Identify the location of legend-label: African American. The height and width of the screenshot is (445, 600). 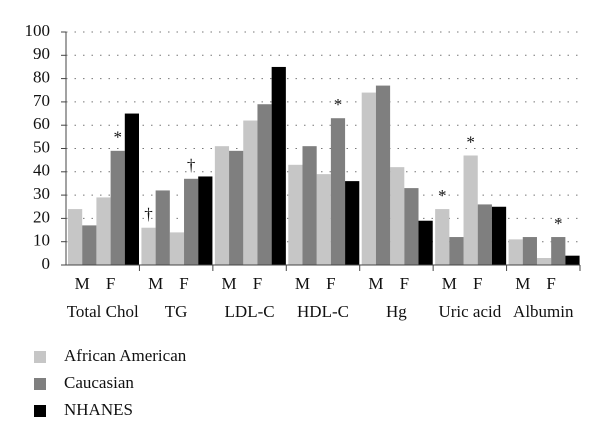
(125, 355).